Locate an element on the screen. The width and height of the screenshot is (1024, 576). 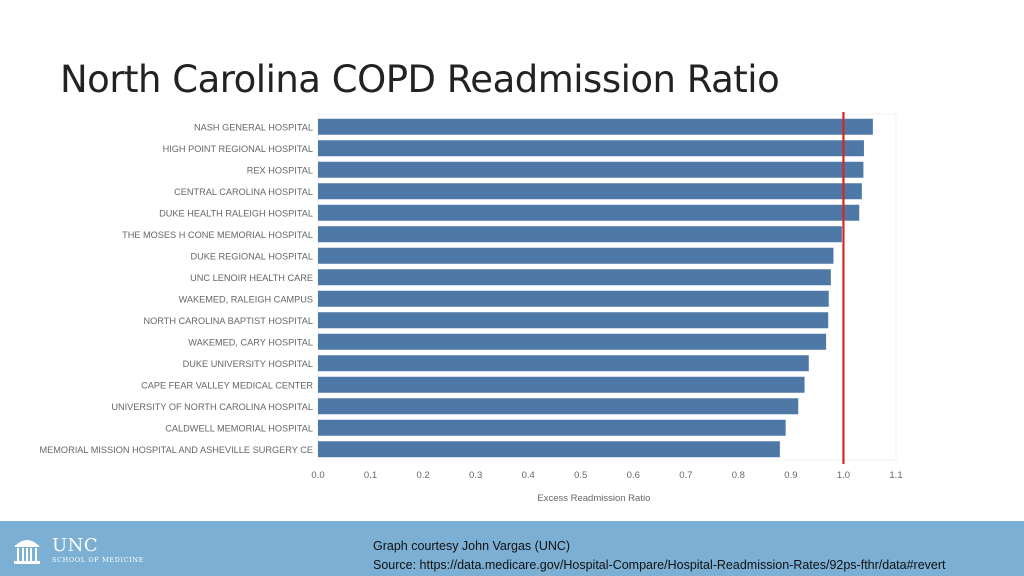
category-label: NORTH CAROLINA BAPTIST HOSPITAL is located at coordinates (229, 321).